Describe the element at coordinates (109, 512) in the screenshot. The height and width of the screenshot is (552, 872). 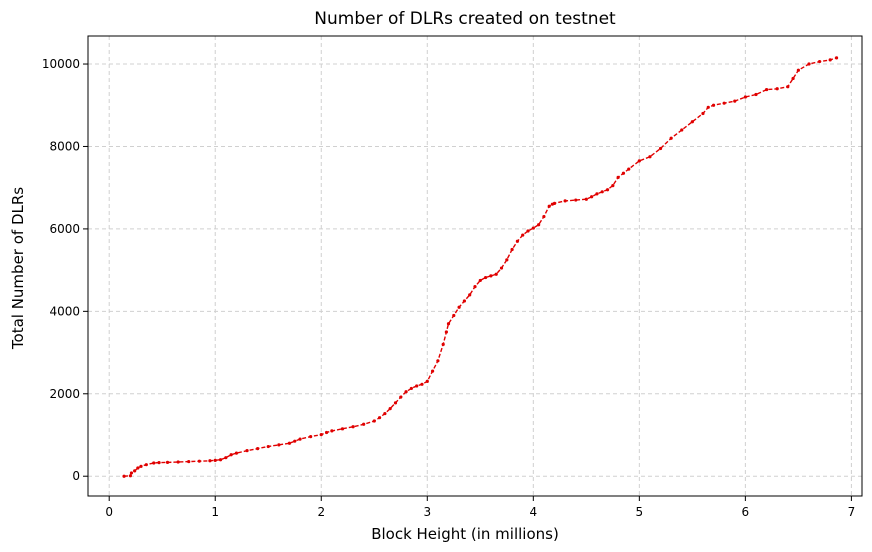
I see `x-tick-label: 0` at that location.